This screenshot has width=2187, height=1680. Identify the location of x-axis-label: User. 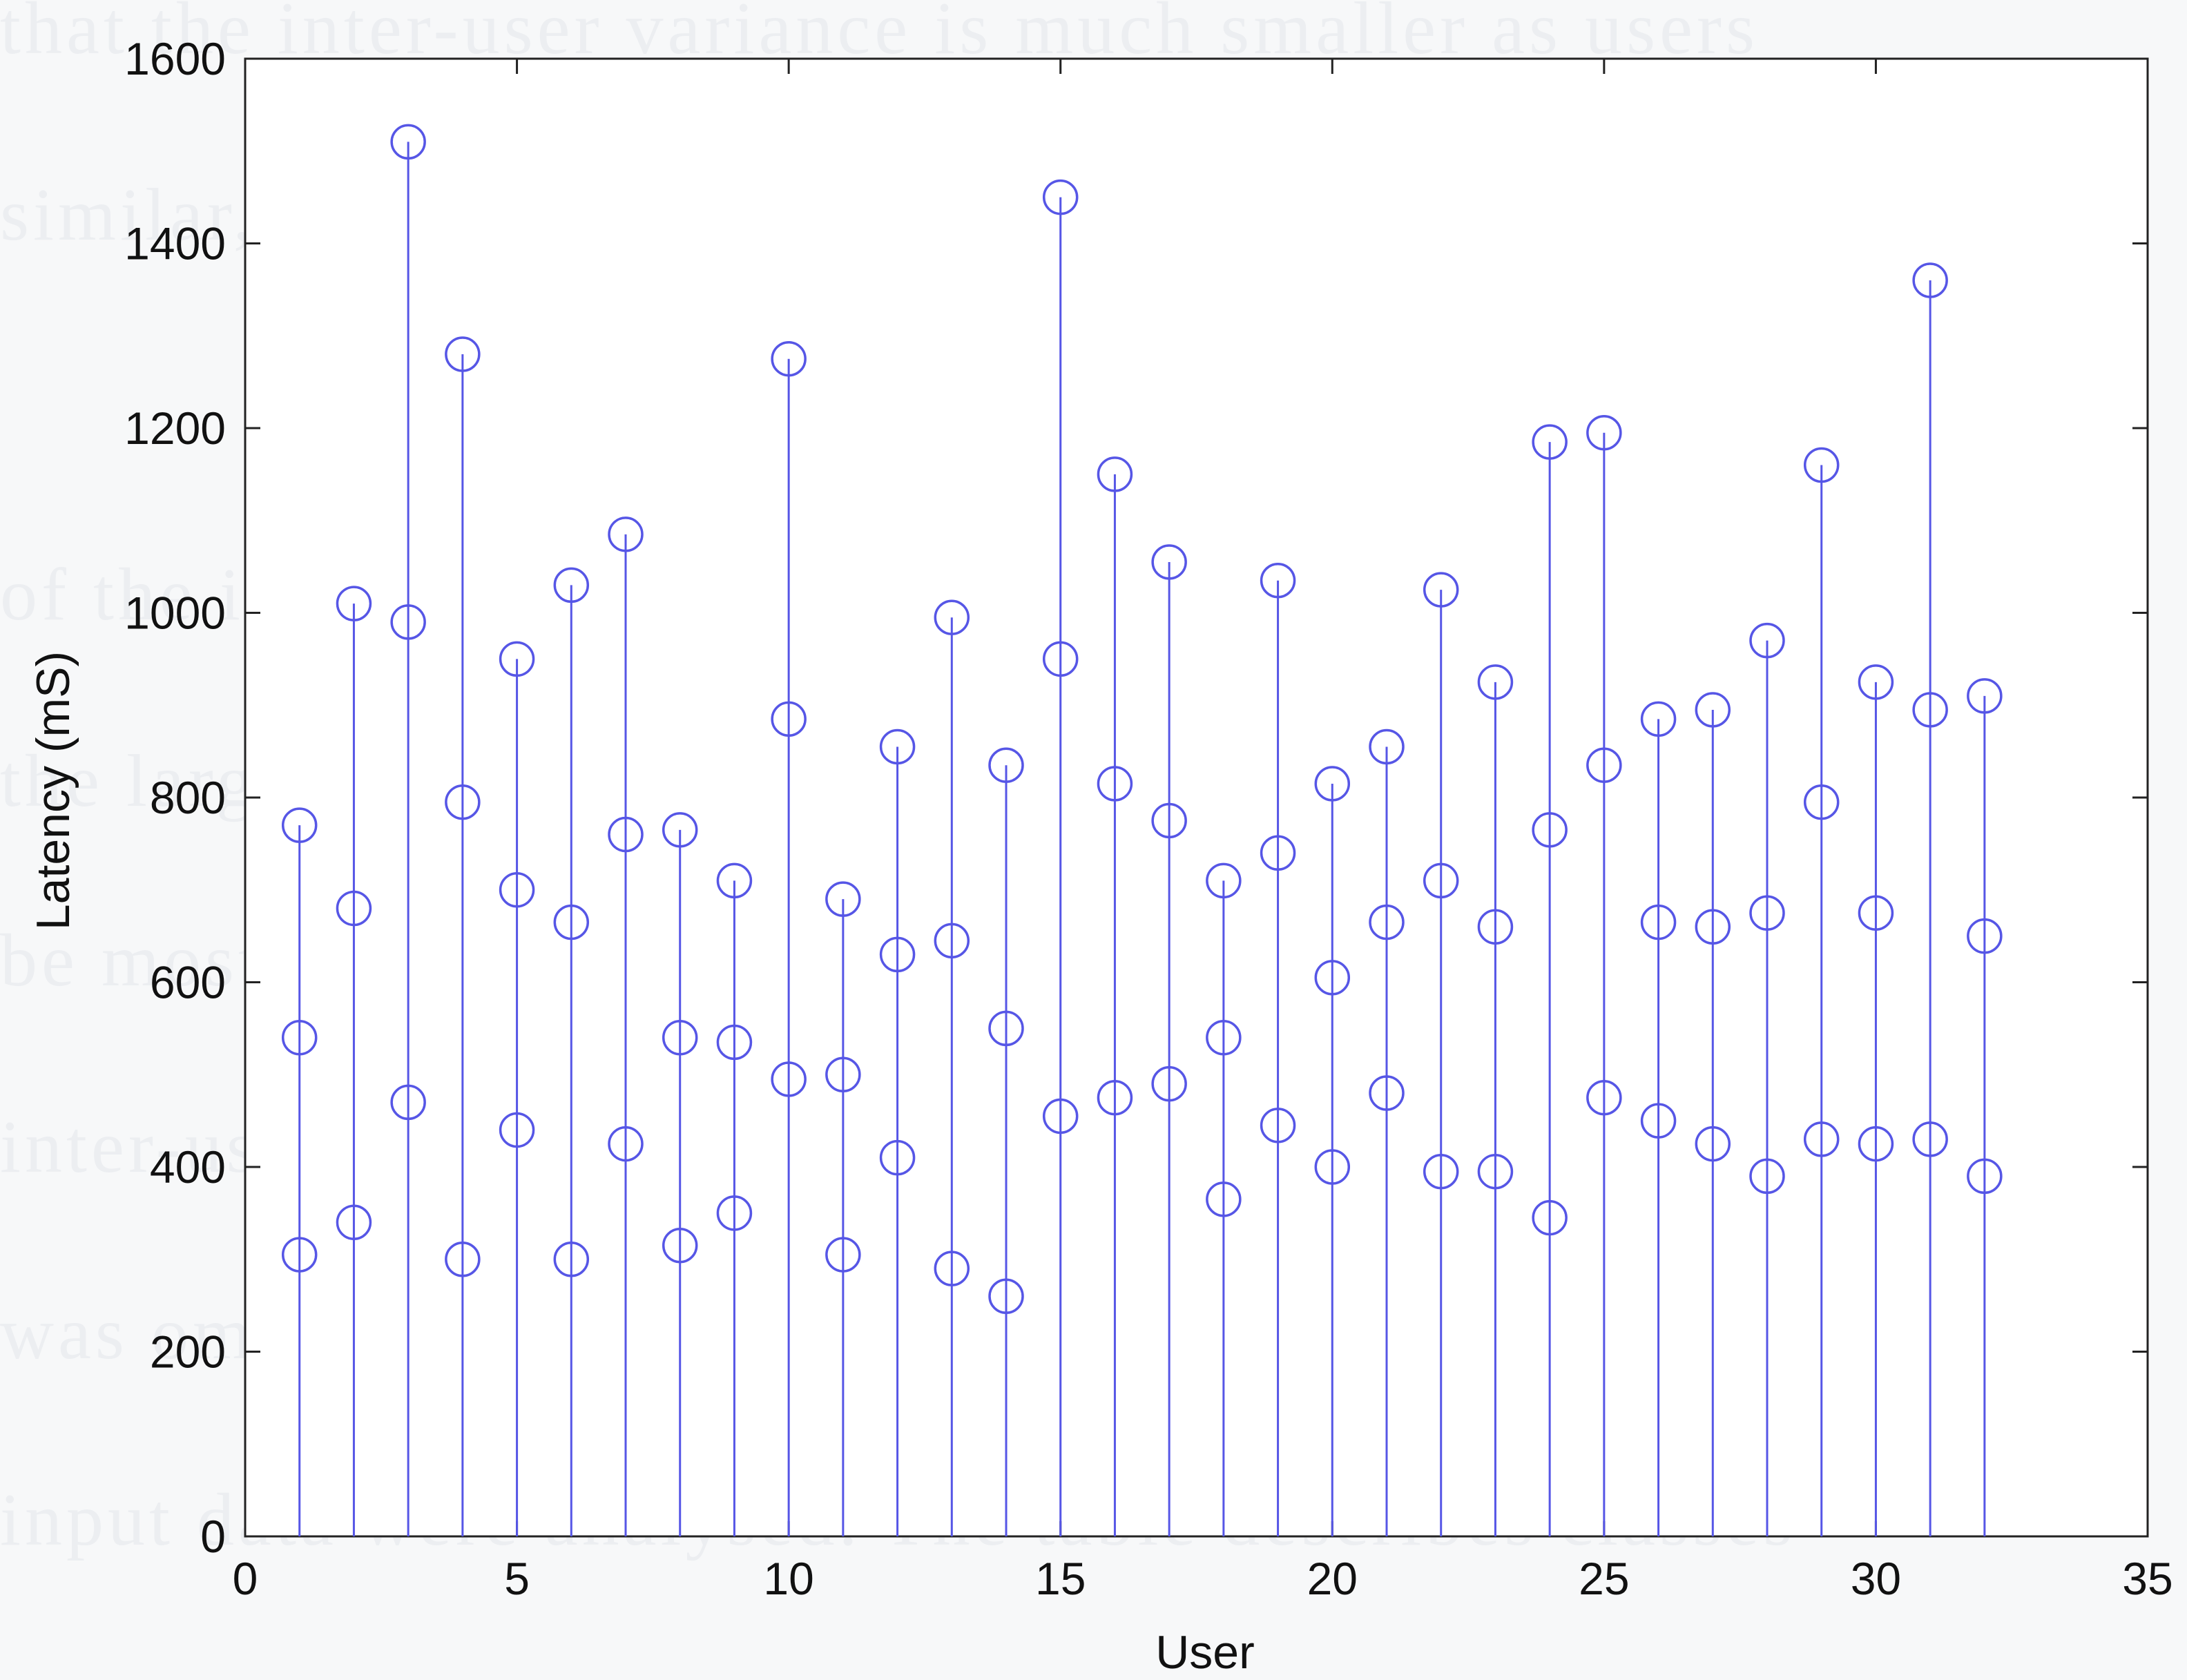
(1205, 1652).